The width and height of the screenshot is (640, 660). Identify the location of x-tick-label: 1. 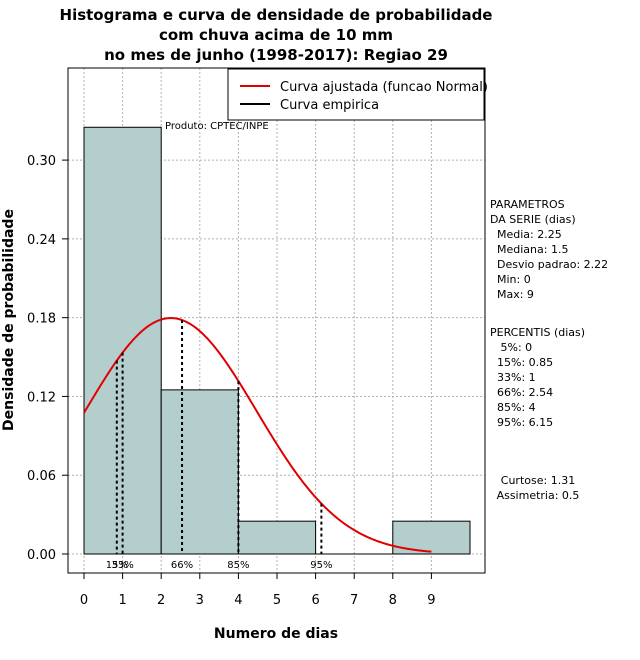
(122, 600).